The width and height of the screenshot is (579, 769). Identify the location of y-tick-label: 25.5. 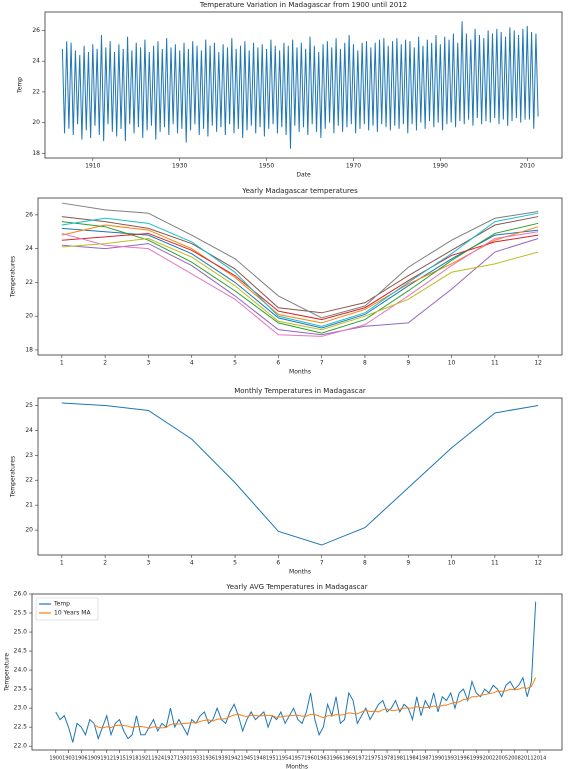
(21, 613).